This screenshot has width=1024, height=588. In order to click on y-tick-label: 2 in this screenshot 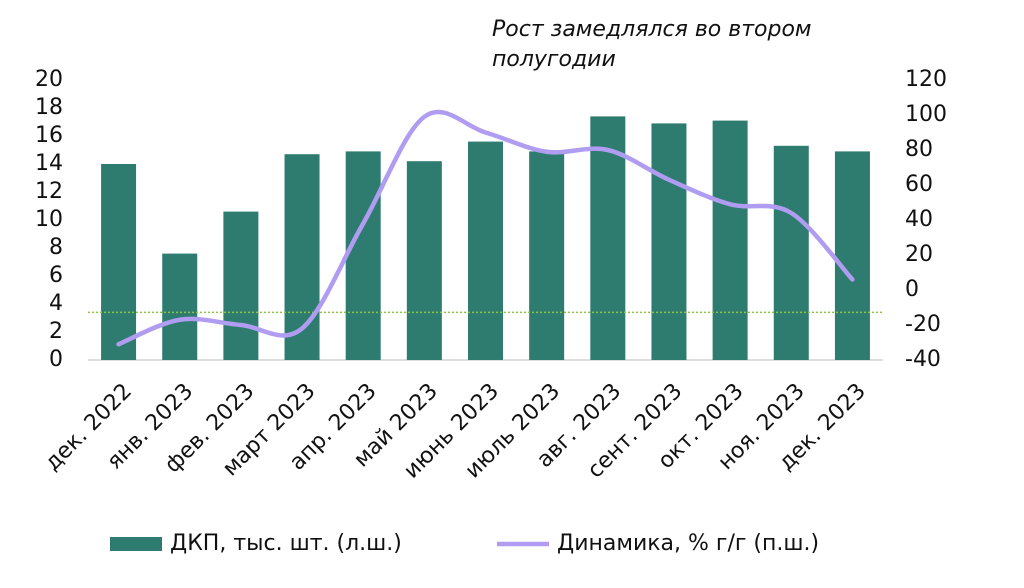, I will do `click(56, 331)`.